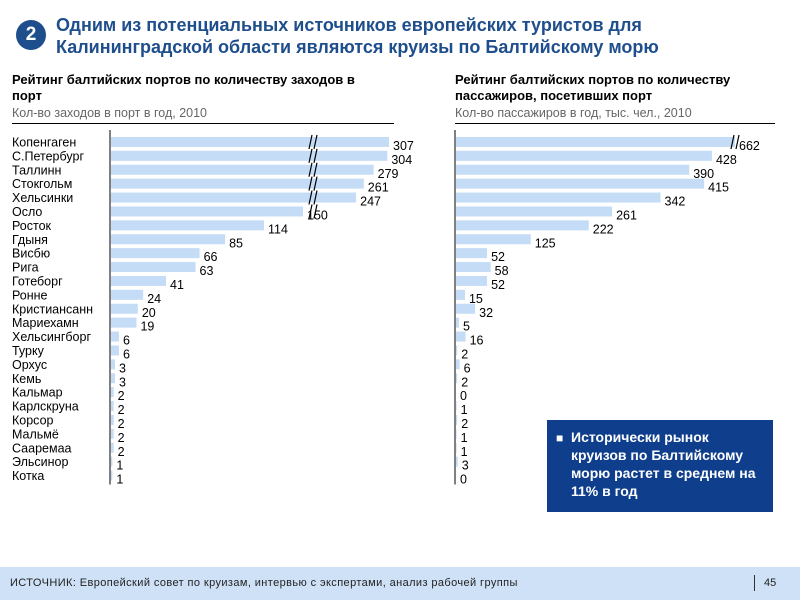 The image size is (800, 600). Describe the element at coordinates (465, 466) in the screenshot. I see `value-label: 3` at that location.